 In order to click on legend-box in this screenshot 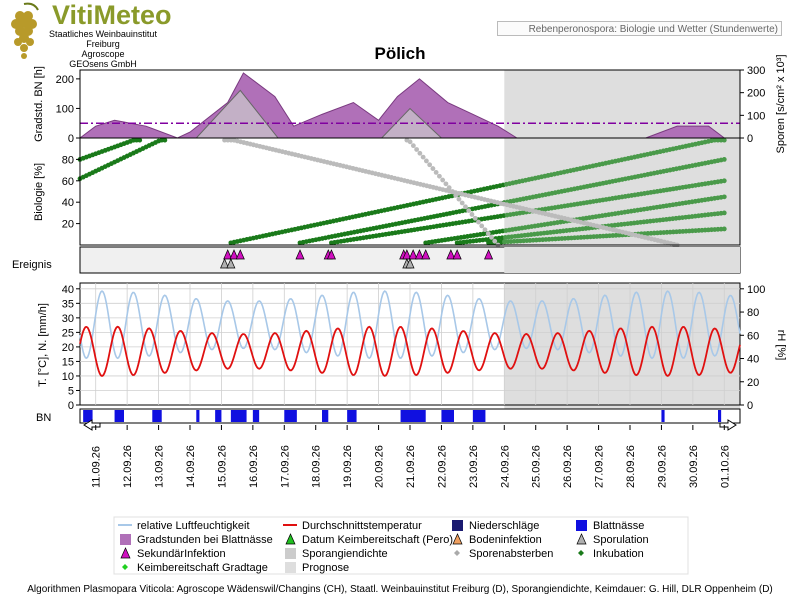, I will do `click(401, 545)`.